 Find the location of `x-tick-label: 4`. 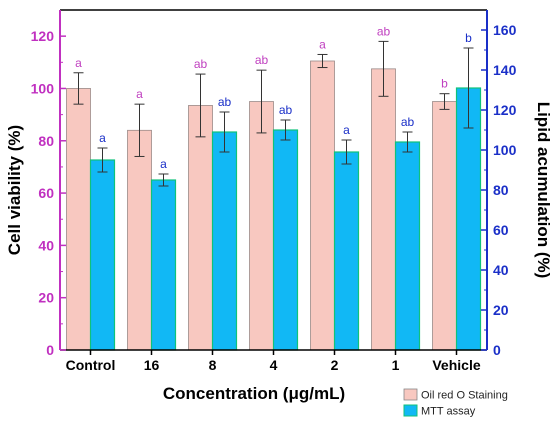

x-tick-label: 4 is located at coordinates (274, 365).